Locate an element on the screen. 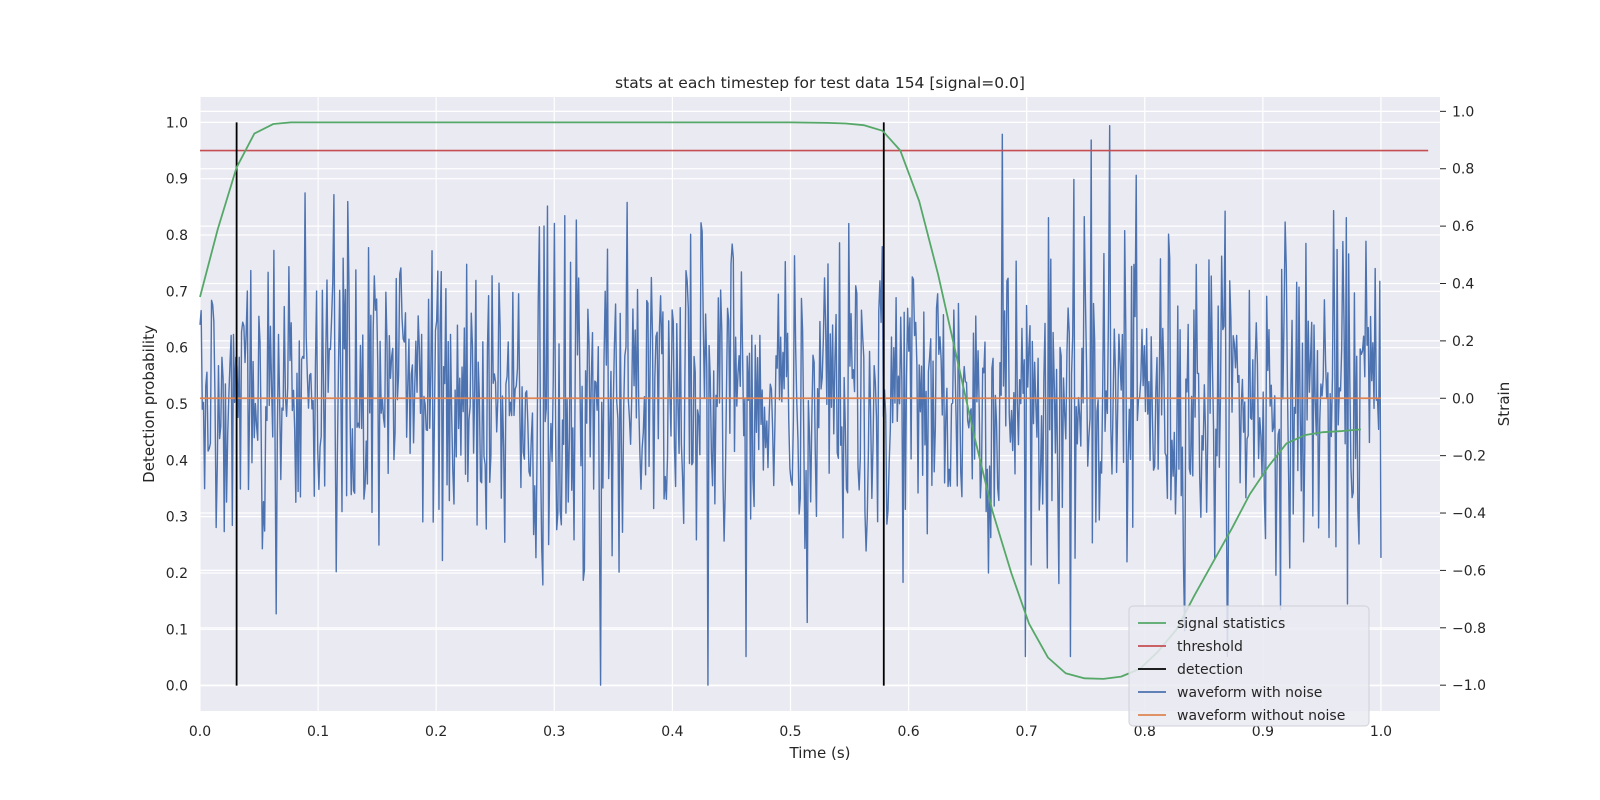 The width and height of the screenshot is (1600, 800). y-right-tick-label: 0.2 is located at coordinates (1463, 342).